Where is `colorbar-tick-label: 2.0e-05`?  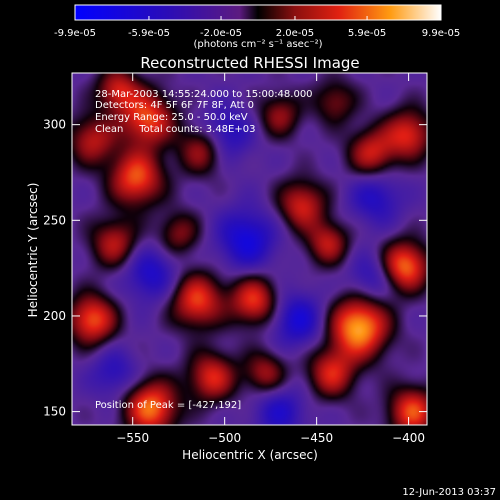
colorbar-tick-label: 2.0e-05 is located at coordinates (295, 33).